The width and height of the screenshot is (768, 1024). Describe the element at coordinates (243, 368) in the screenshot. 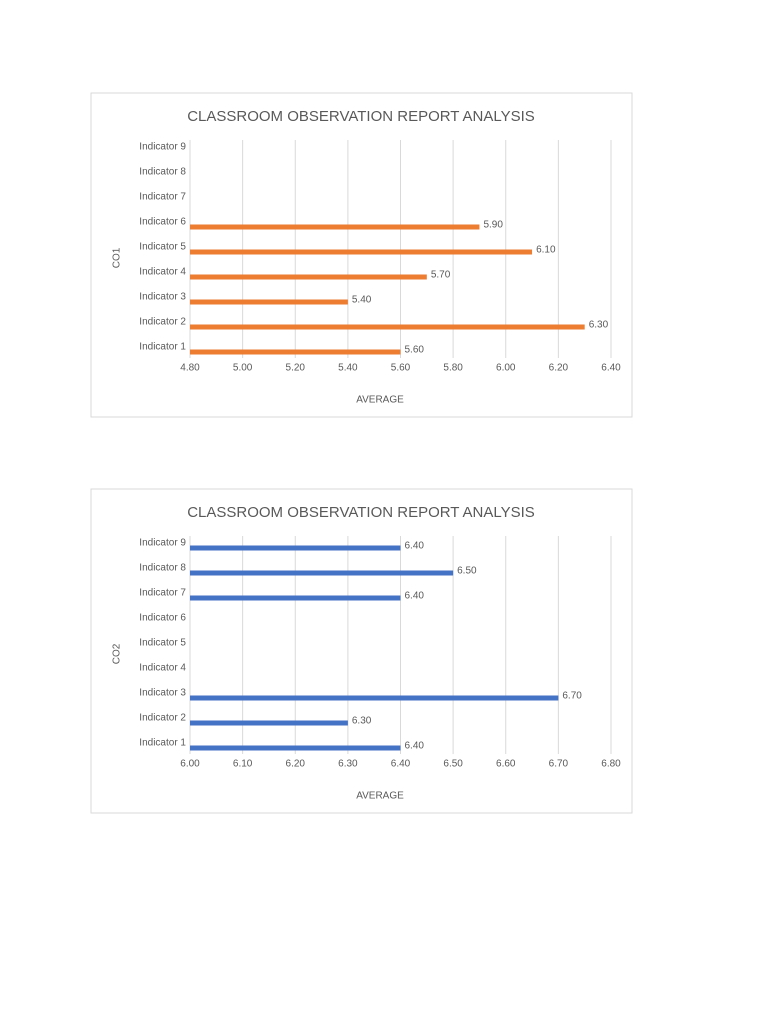

I see `x-tick-label: 5.00` at that location.